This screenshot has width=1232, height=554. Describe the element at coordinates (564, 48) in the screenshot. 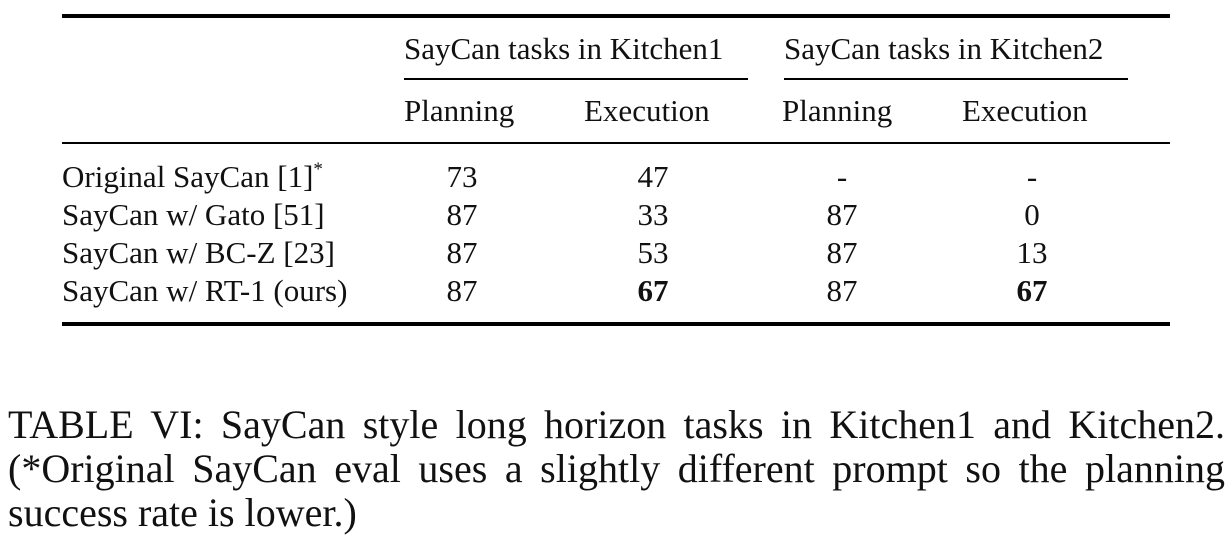

I see `group-header-kitchen1: SayCan tasks in Kitchen1` at that location.